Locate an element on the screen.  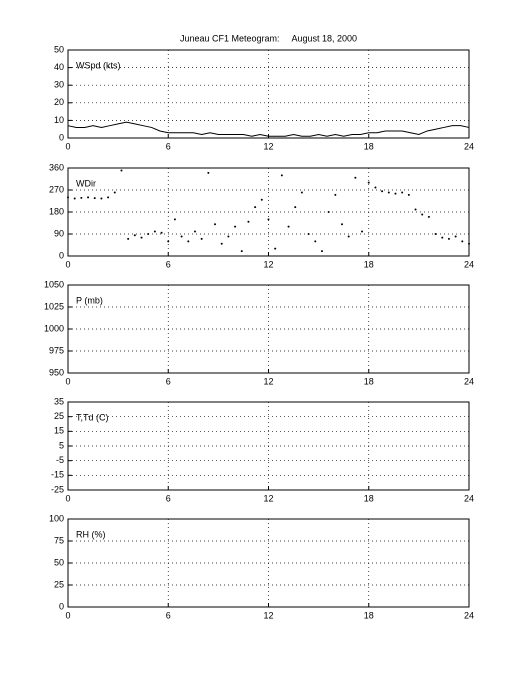
y-tick-label: 180 is located at coordinates (56, 211).